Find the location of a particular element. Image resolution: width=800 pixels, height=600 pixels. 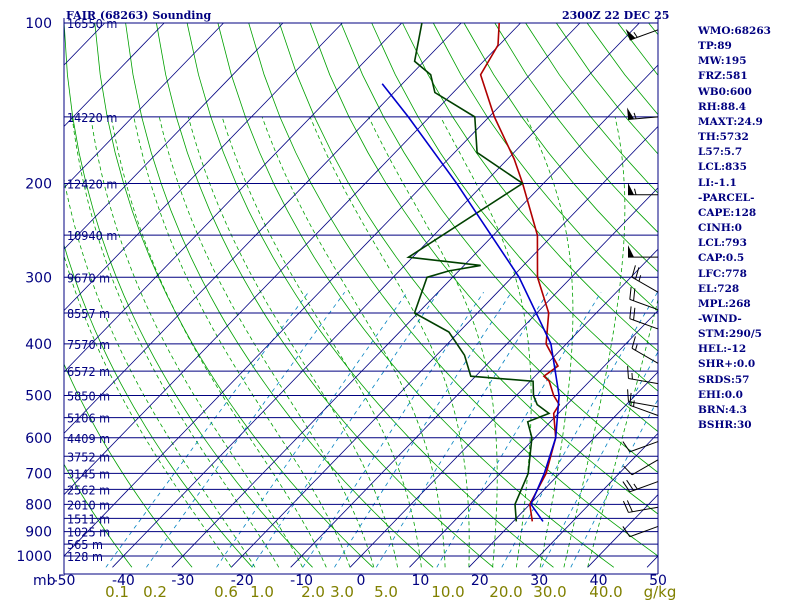

stat-item: TH:5732 is located at coordinates (723, 137).